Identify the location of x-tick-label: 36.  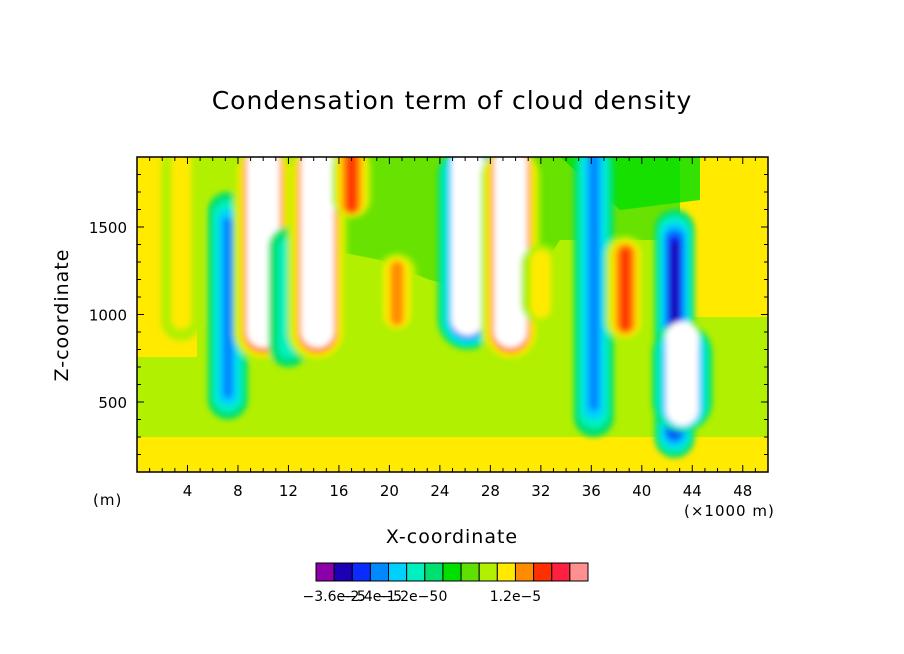
(591, 491).